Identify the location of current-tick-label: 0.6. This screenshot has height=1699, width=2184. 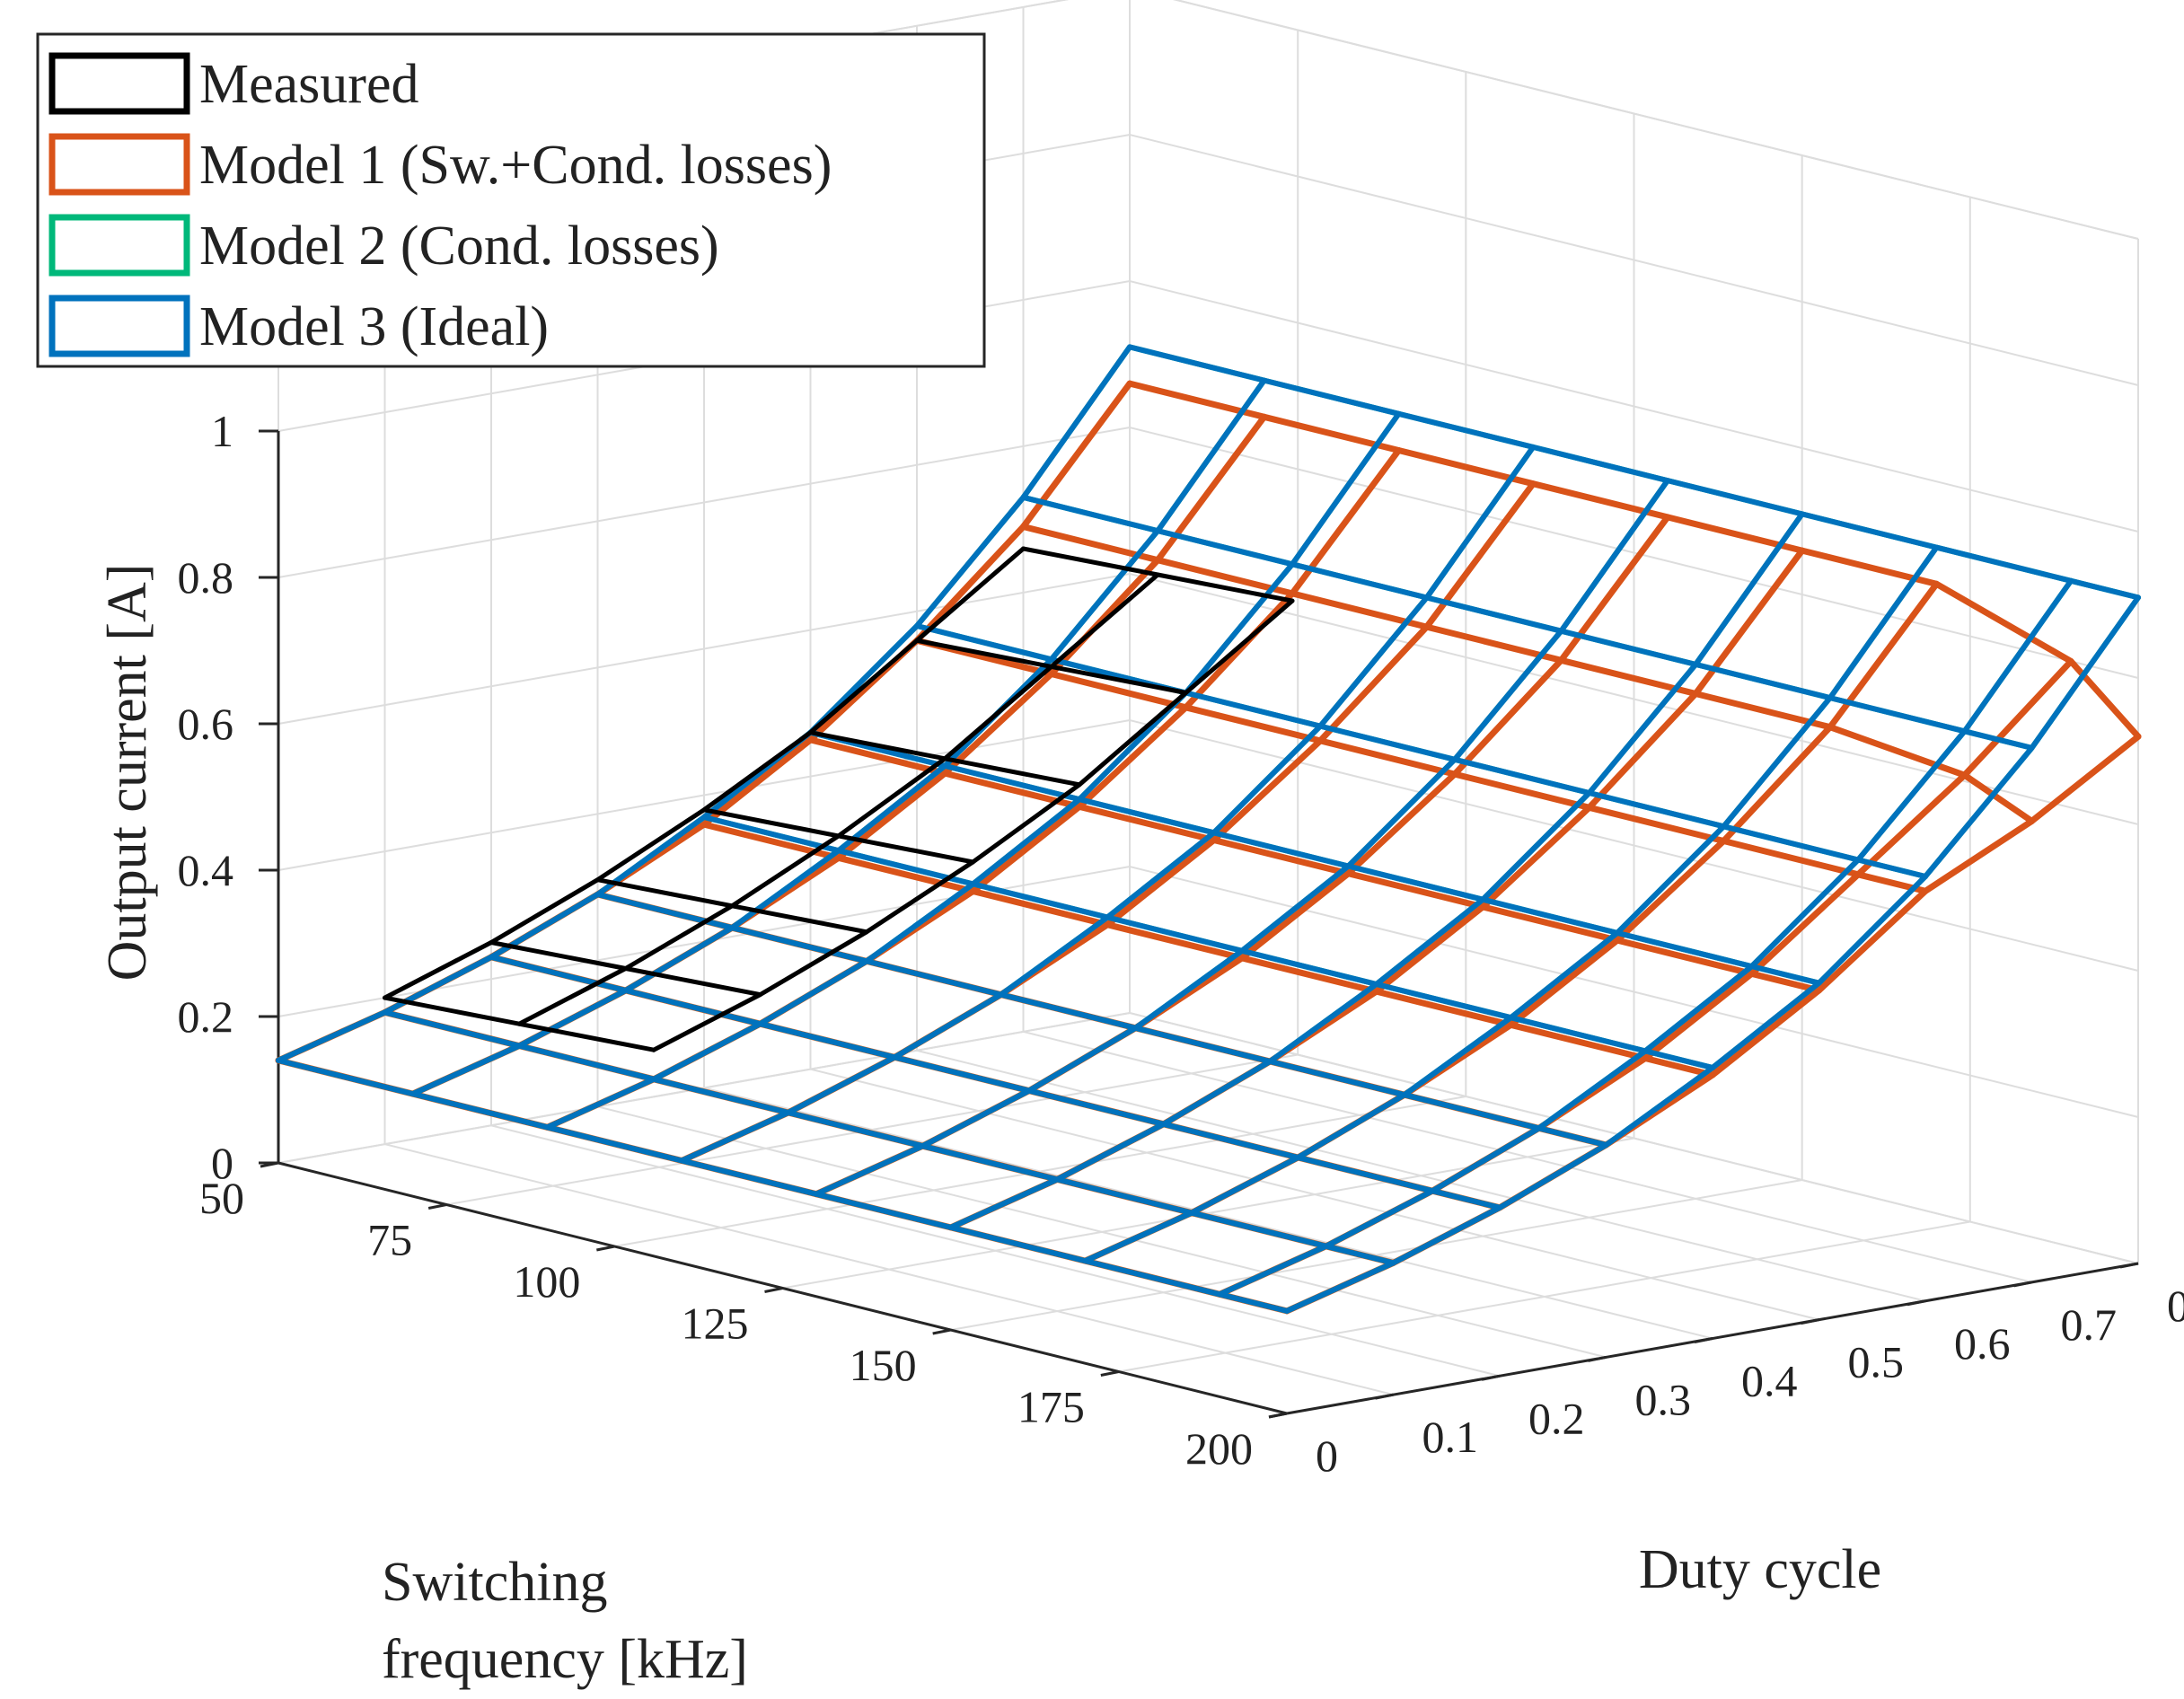
(206, 724).